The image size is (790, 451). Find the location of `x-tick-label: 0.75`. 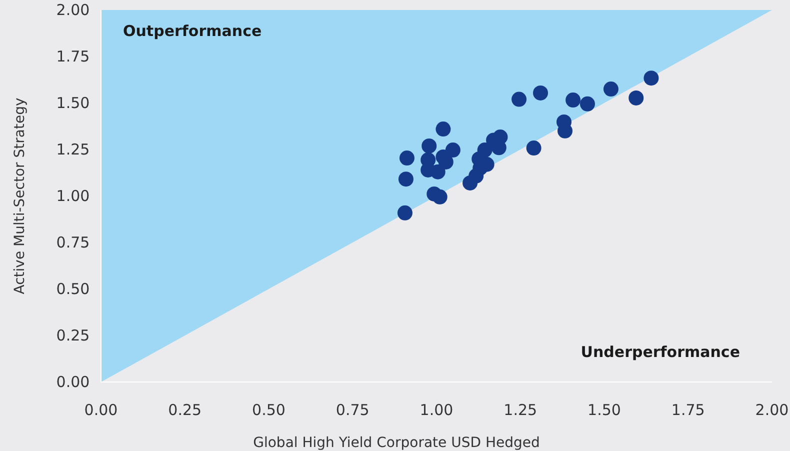

x-tick-label: 0.75 is located at coordinates (353, 410).